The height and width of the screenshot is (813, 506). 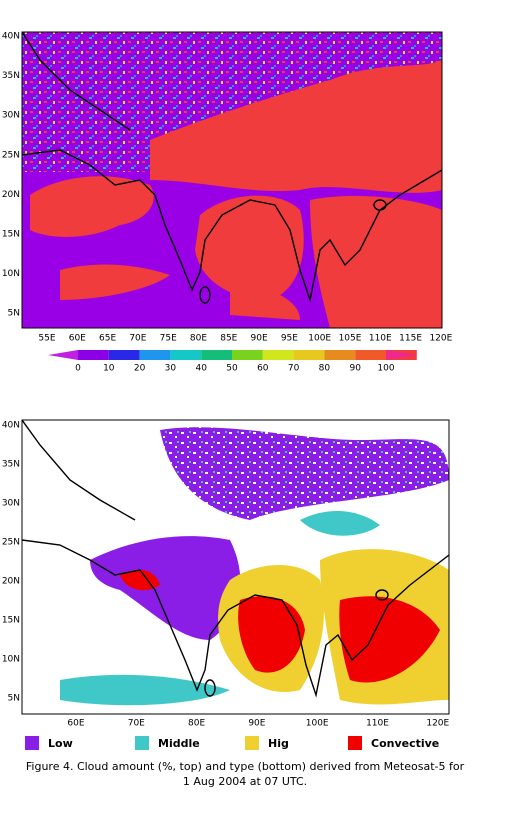 I want to click on lon-label: 65E, so click(x=107, y=339).